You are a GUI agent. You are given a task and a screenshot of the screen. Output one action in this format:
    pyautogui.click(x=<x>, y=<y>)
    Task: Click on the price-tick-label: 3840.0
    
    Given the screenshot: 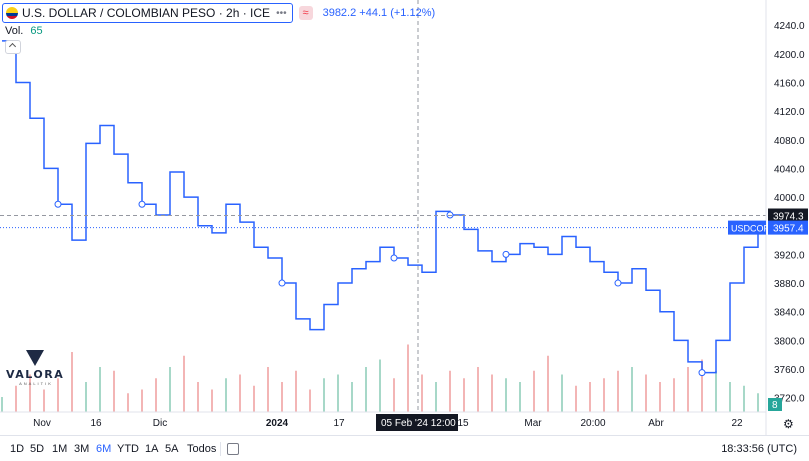 What is the action you would take?
    pyautogui.click(x=789, y=313)
    